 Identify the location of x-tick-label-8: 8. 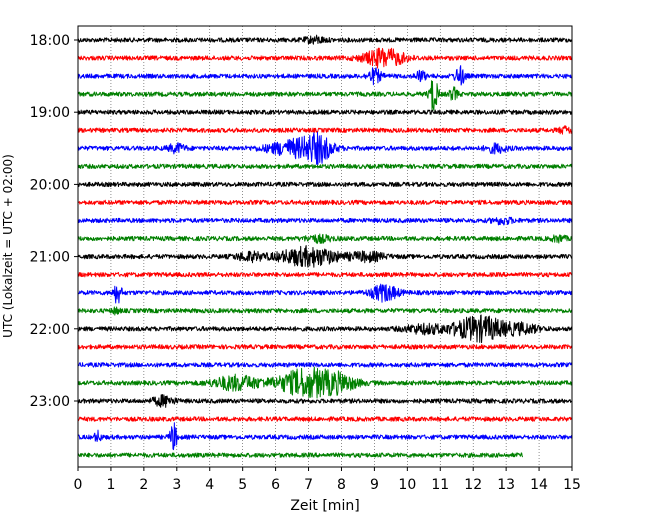
(341, 485).